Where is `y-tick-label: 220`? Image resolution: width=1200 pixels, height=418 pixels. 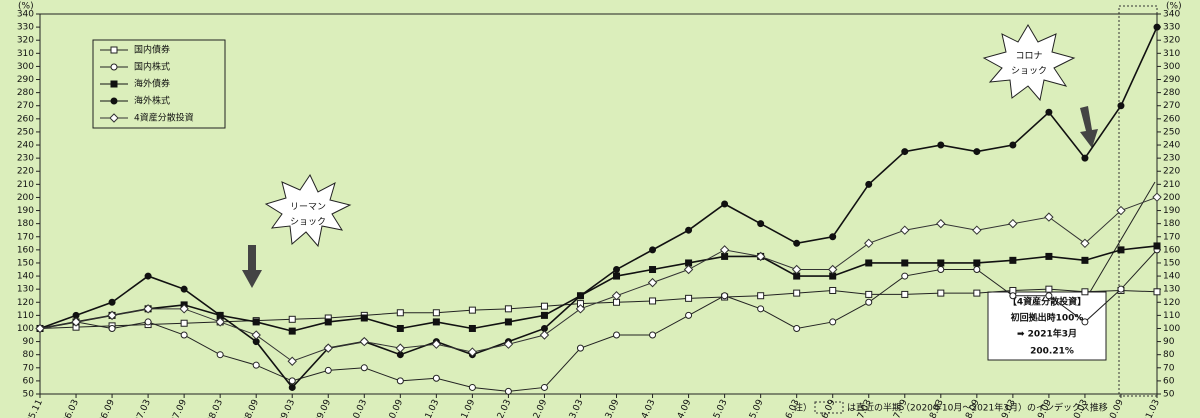
y-tick-label: 220 is located at coordinates (25, 172).